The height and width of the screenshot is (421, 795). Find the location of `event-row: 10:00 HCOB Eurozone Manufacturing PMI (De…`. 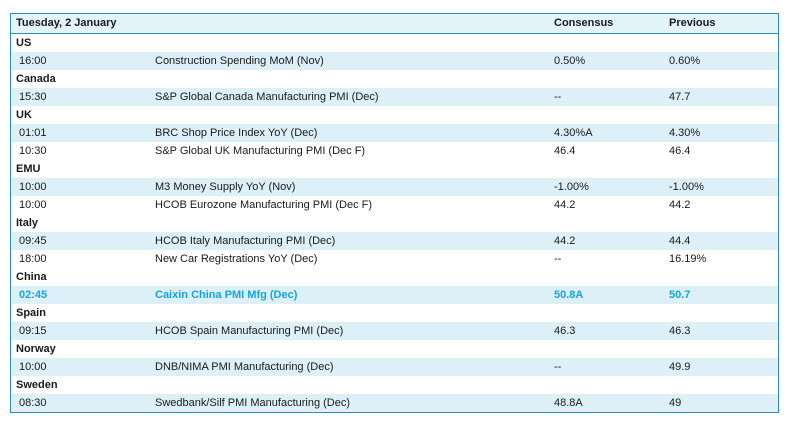

event-row: 10:00 HCOB Eurozone Manufacturing PMI (De… is located at coordinates (394, 205).